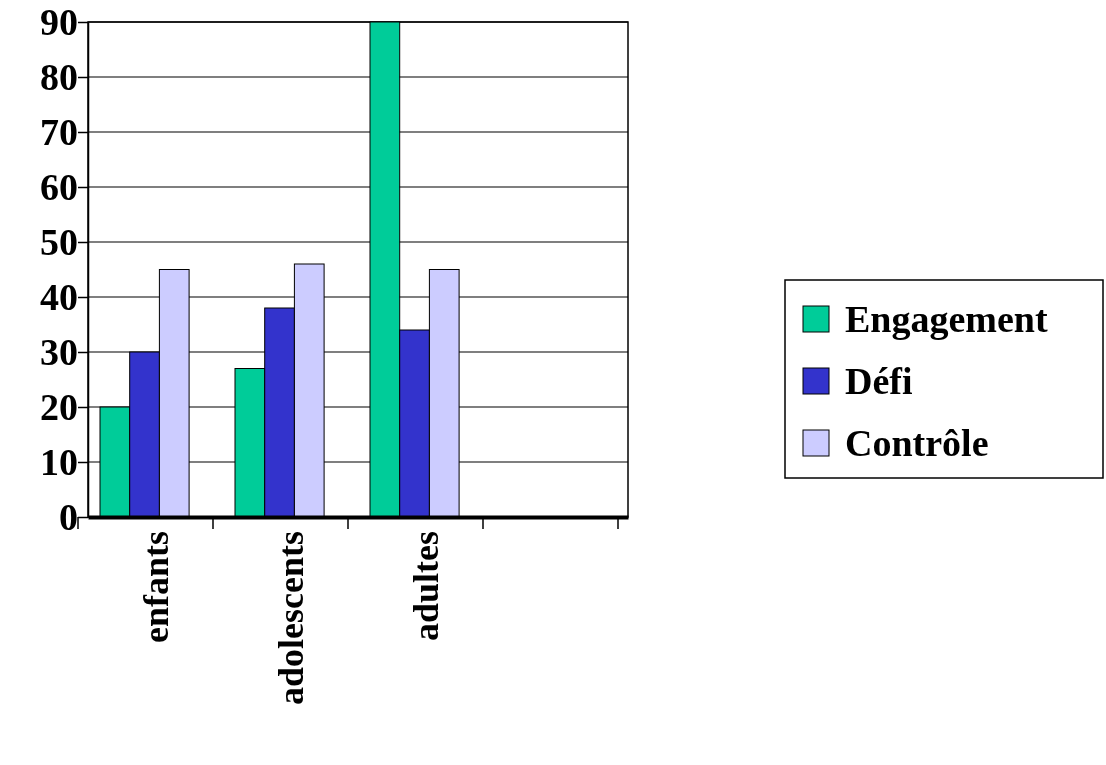 This screenshot has width=1106, height=765. What do you see at coordinates (917, 443) in the screenshot?
I see `legend-label: Contrôle` at bounding box center [917, 443].